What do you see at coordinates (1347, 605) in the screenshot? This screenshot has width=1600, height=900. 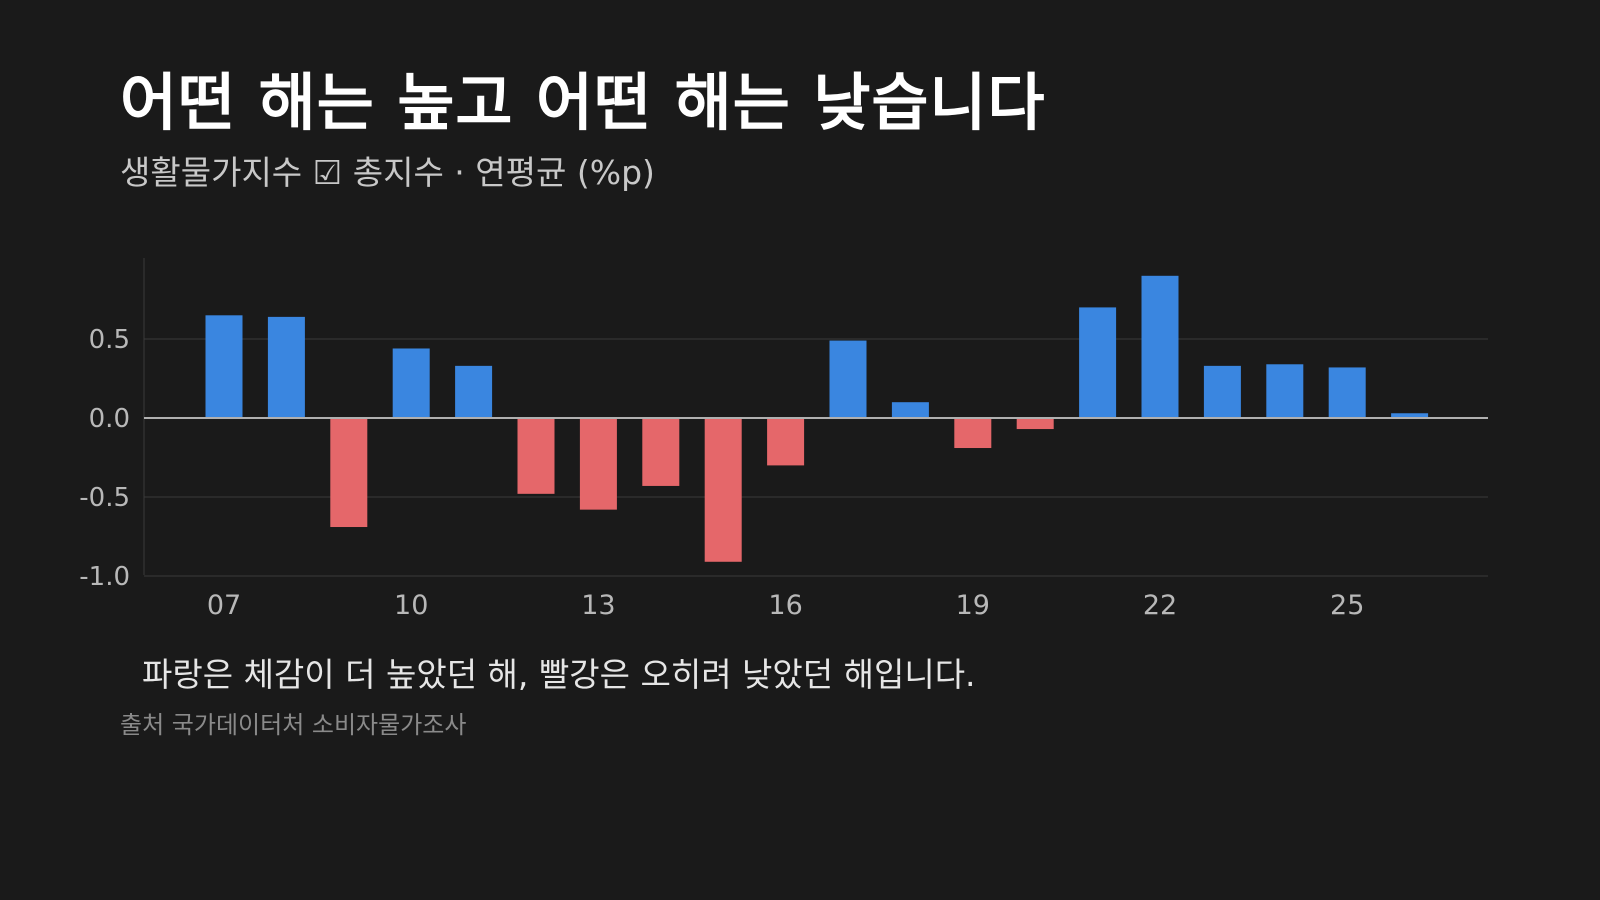 I see `x-tick-label: 25` at bounding box center [1347, 605].